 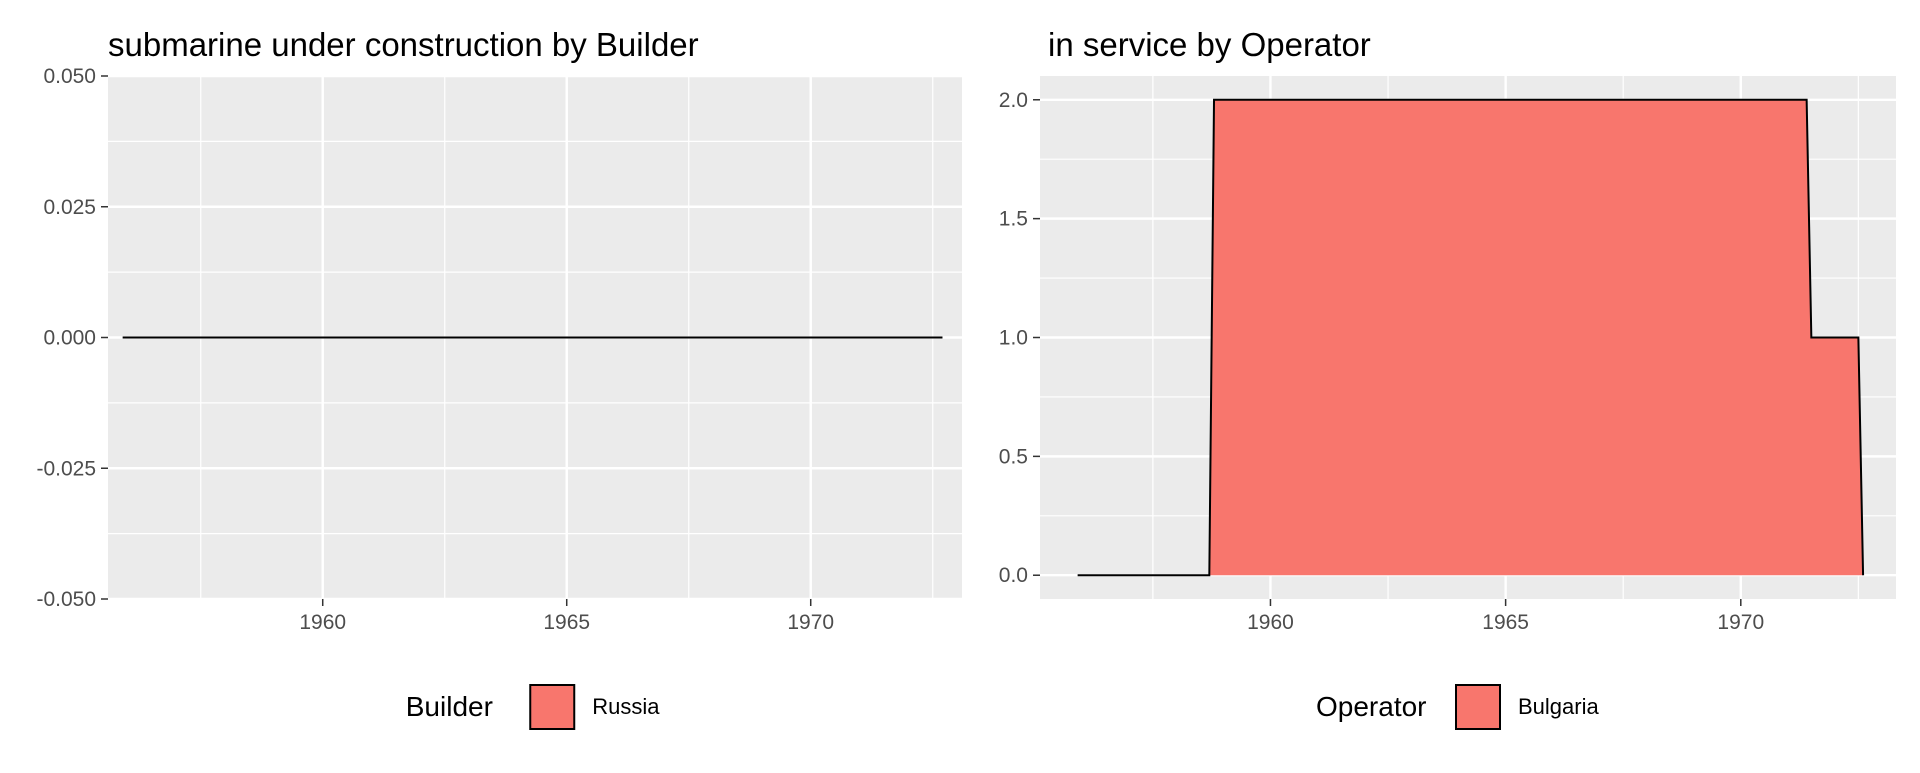 What do you see at coordinates (66, 468) in the screenshot?
I see `y-tick-label: -0.025` at bounding box center [66, 468].